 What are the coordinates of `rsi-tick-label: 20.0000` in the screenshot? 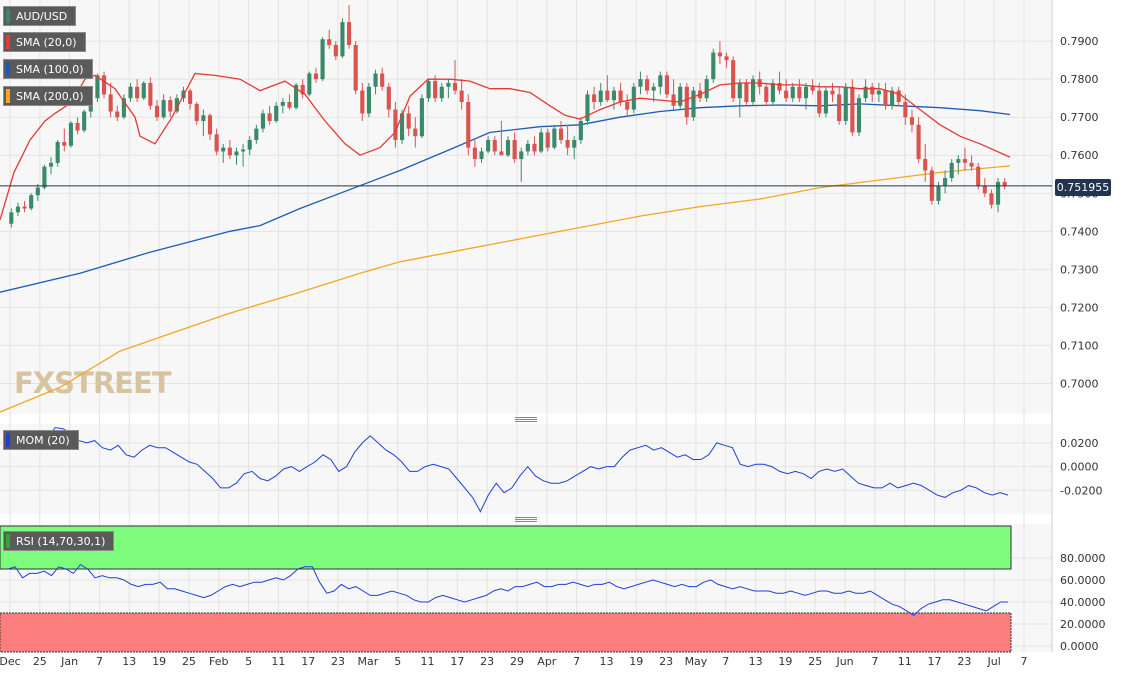 It's located at (1083, 624).